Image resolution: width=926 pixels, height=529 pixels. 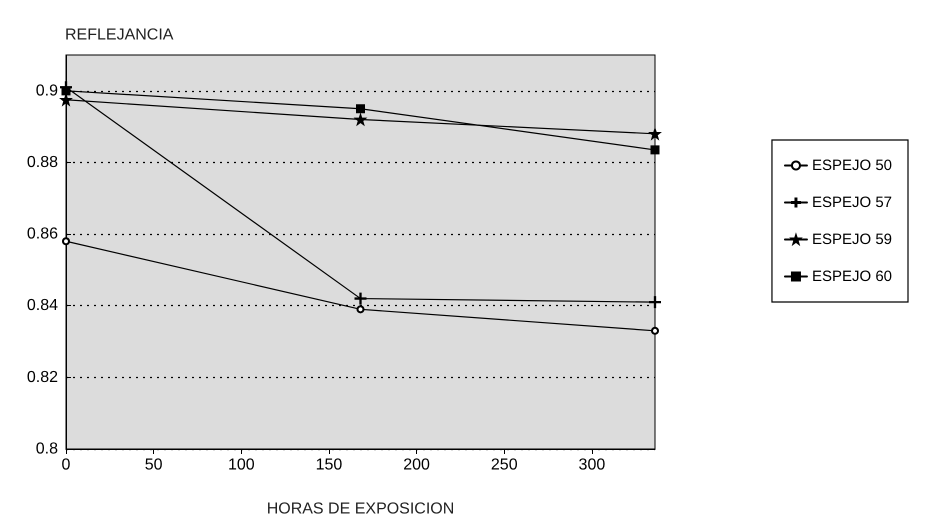 What do you see at coordinates (42, 234) in the screenshot?
I see `y-tick-label: 0.86` at bounding box center [42, 234].